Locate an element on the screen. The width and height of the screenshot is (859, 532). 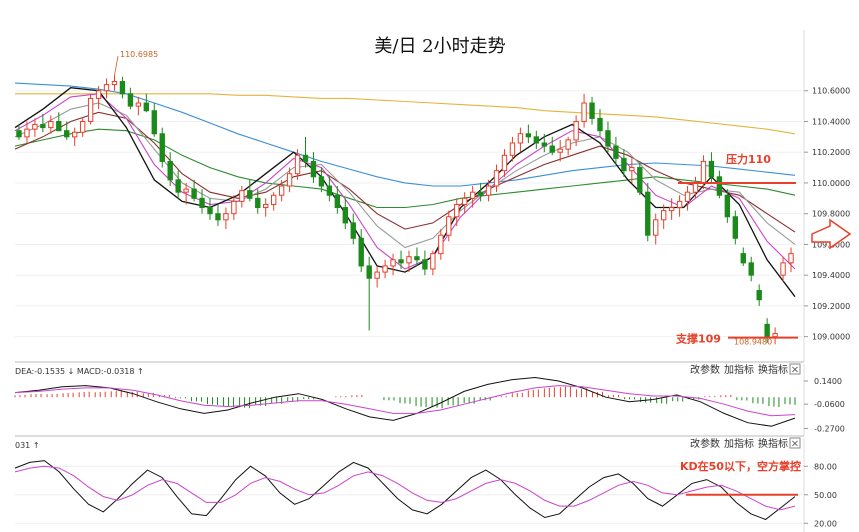
low-label: 108.9480 is located at coordinates (753, 342).